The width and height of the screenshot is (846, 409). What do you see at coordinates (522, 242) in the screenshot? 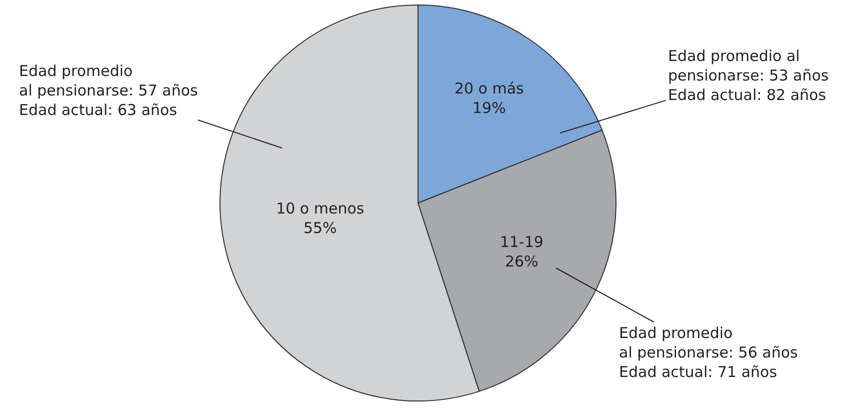
I see `slice-label: 11-19` at bounding box center [522, 242].